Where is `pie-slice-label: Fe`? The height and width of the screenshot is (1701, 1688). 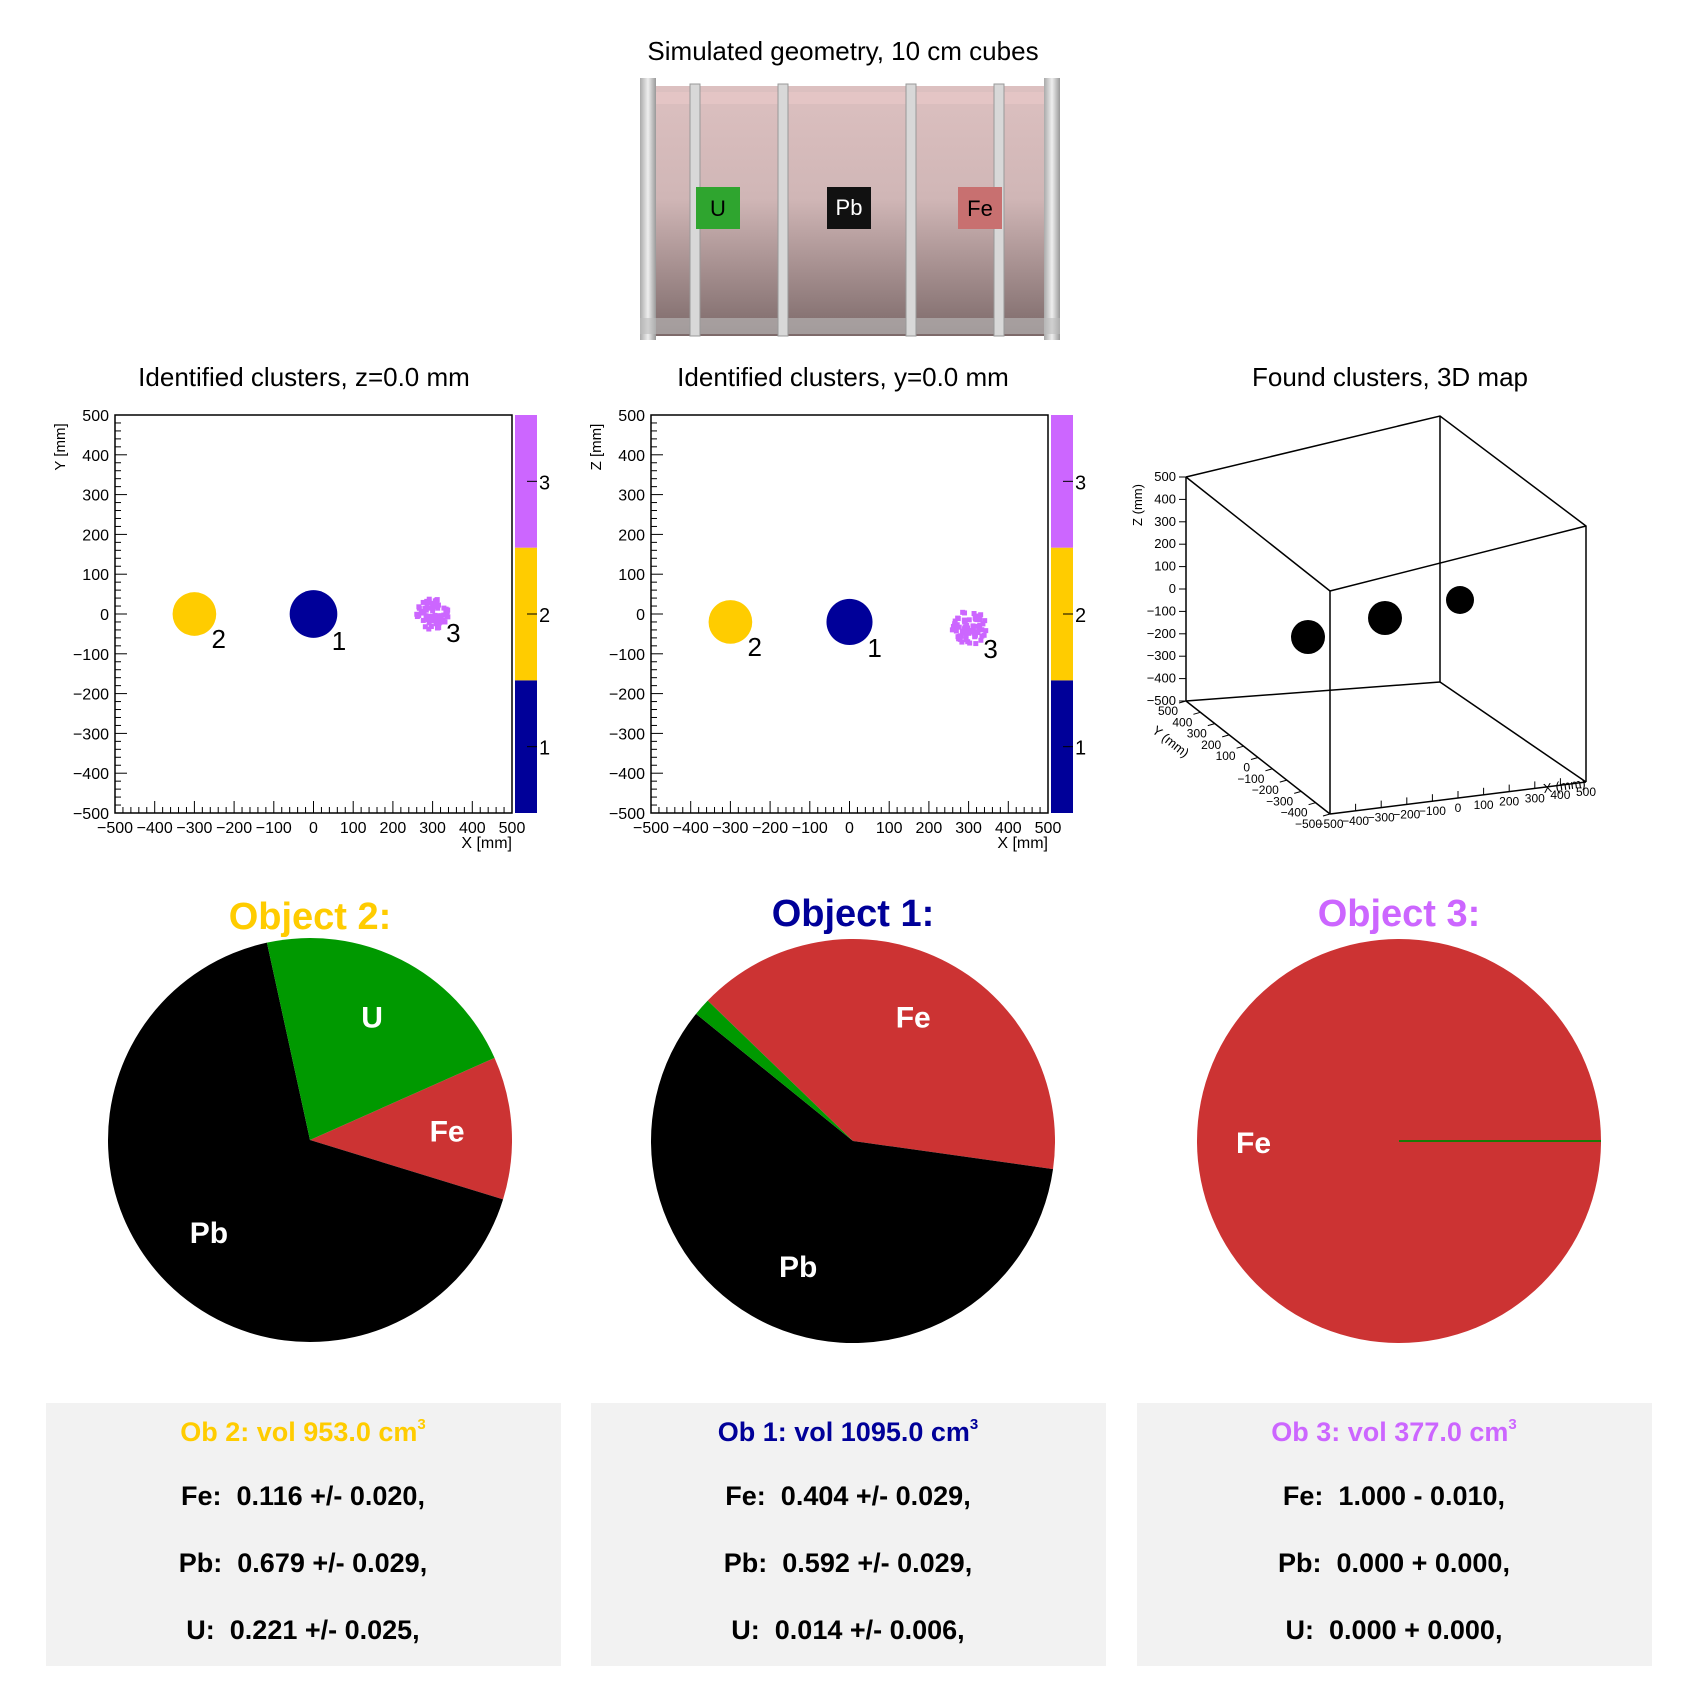 pie-slice-label: Fe is located at coordinates (447, 1132).